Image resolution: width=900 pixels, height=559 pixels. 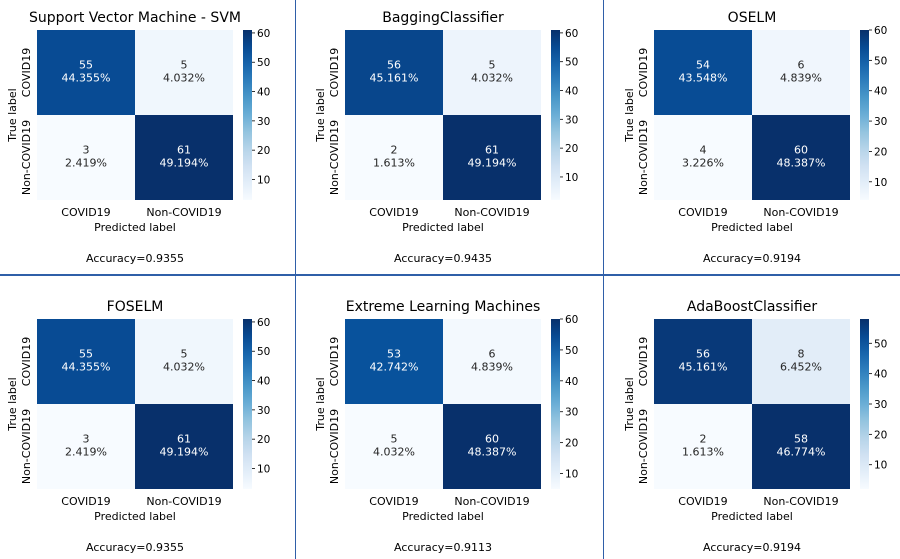 I want to click on cell-percent-label: 1.613%, so click(x=394, y=163).